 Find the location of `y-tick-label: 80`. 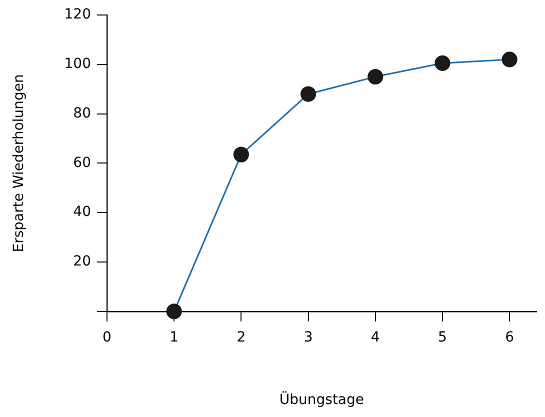

y-tick-label: 80 is located at coordinates (82, 113).